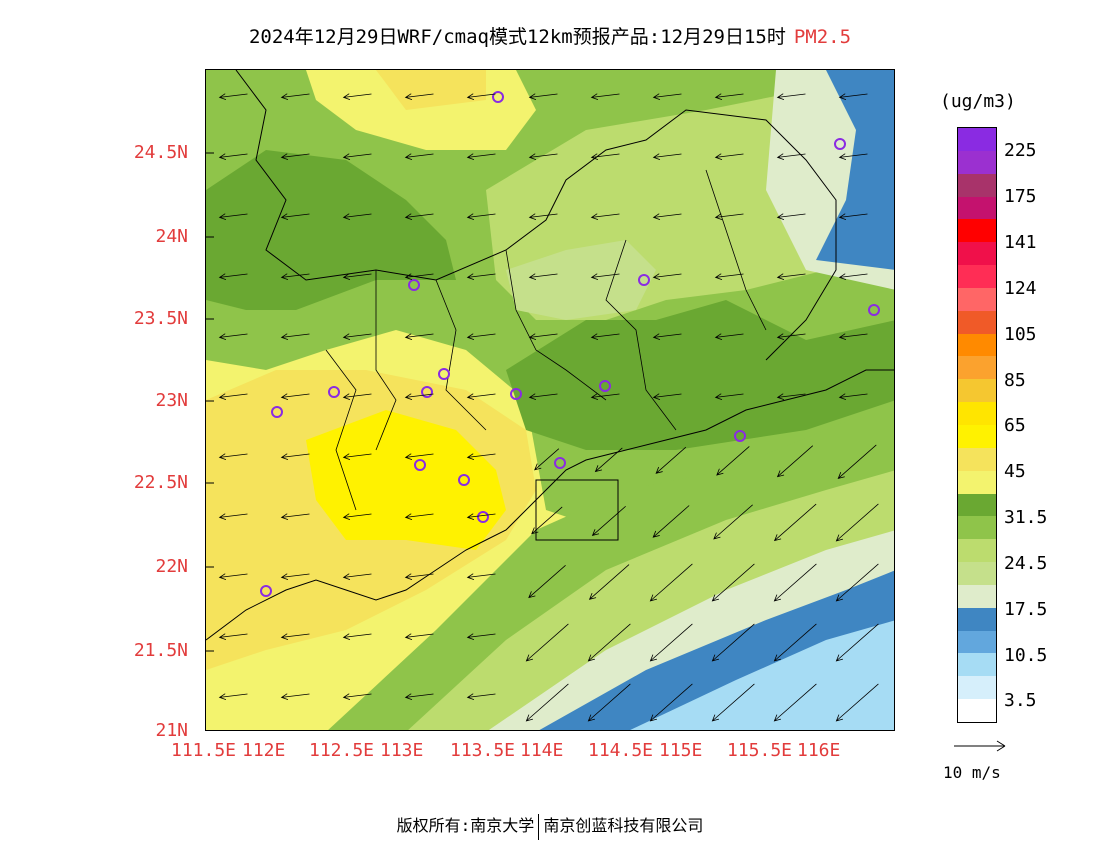  I want to click on legend-label: 85, so click(1015, 380).